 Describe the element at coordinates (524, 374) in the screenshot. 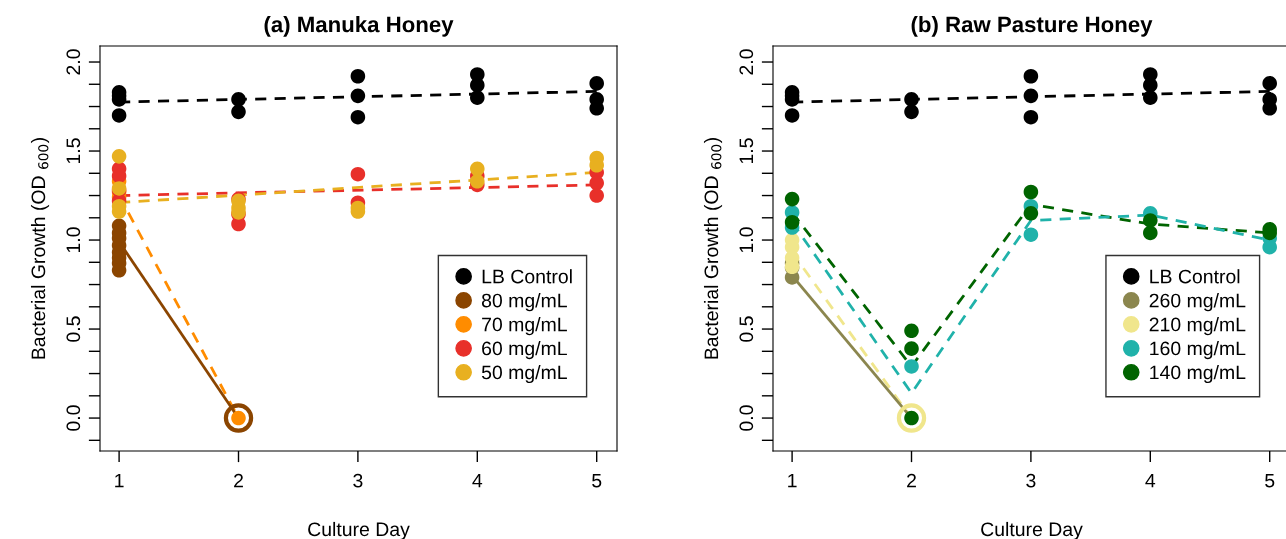

I see `legend-label: 50 mg/mL` at that location.